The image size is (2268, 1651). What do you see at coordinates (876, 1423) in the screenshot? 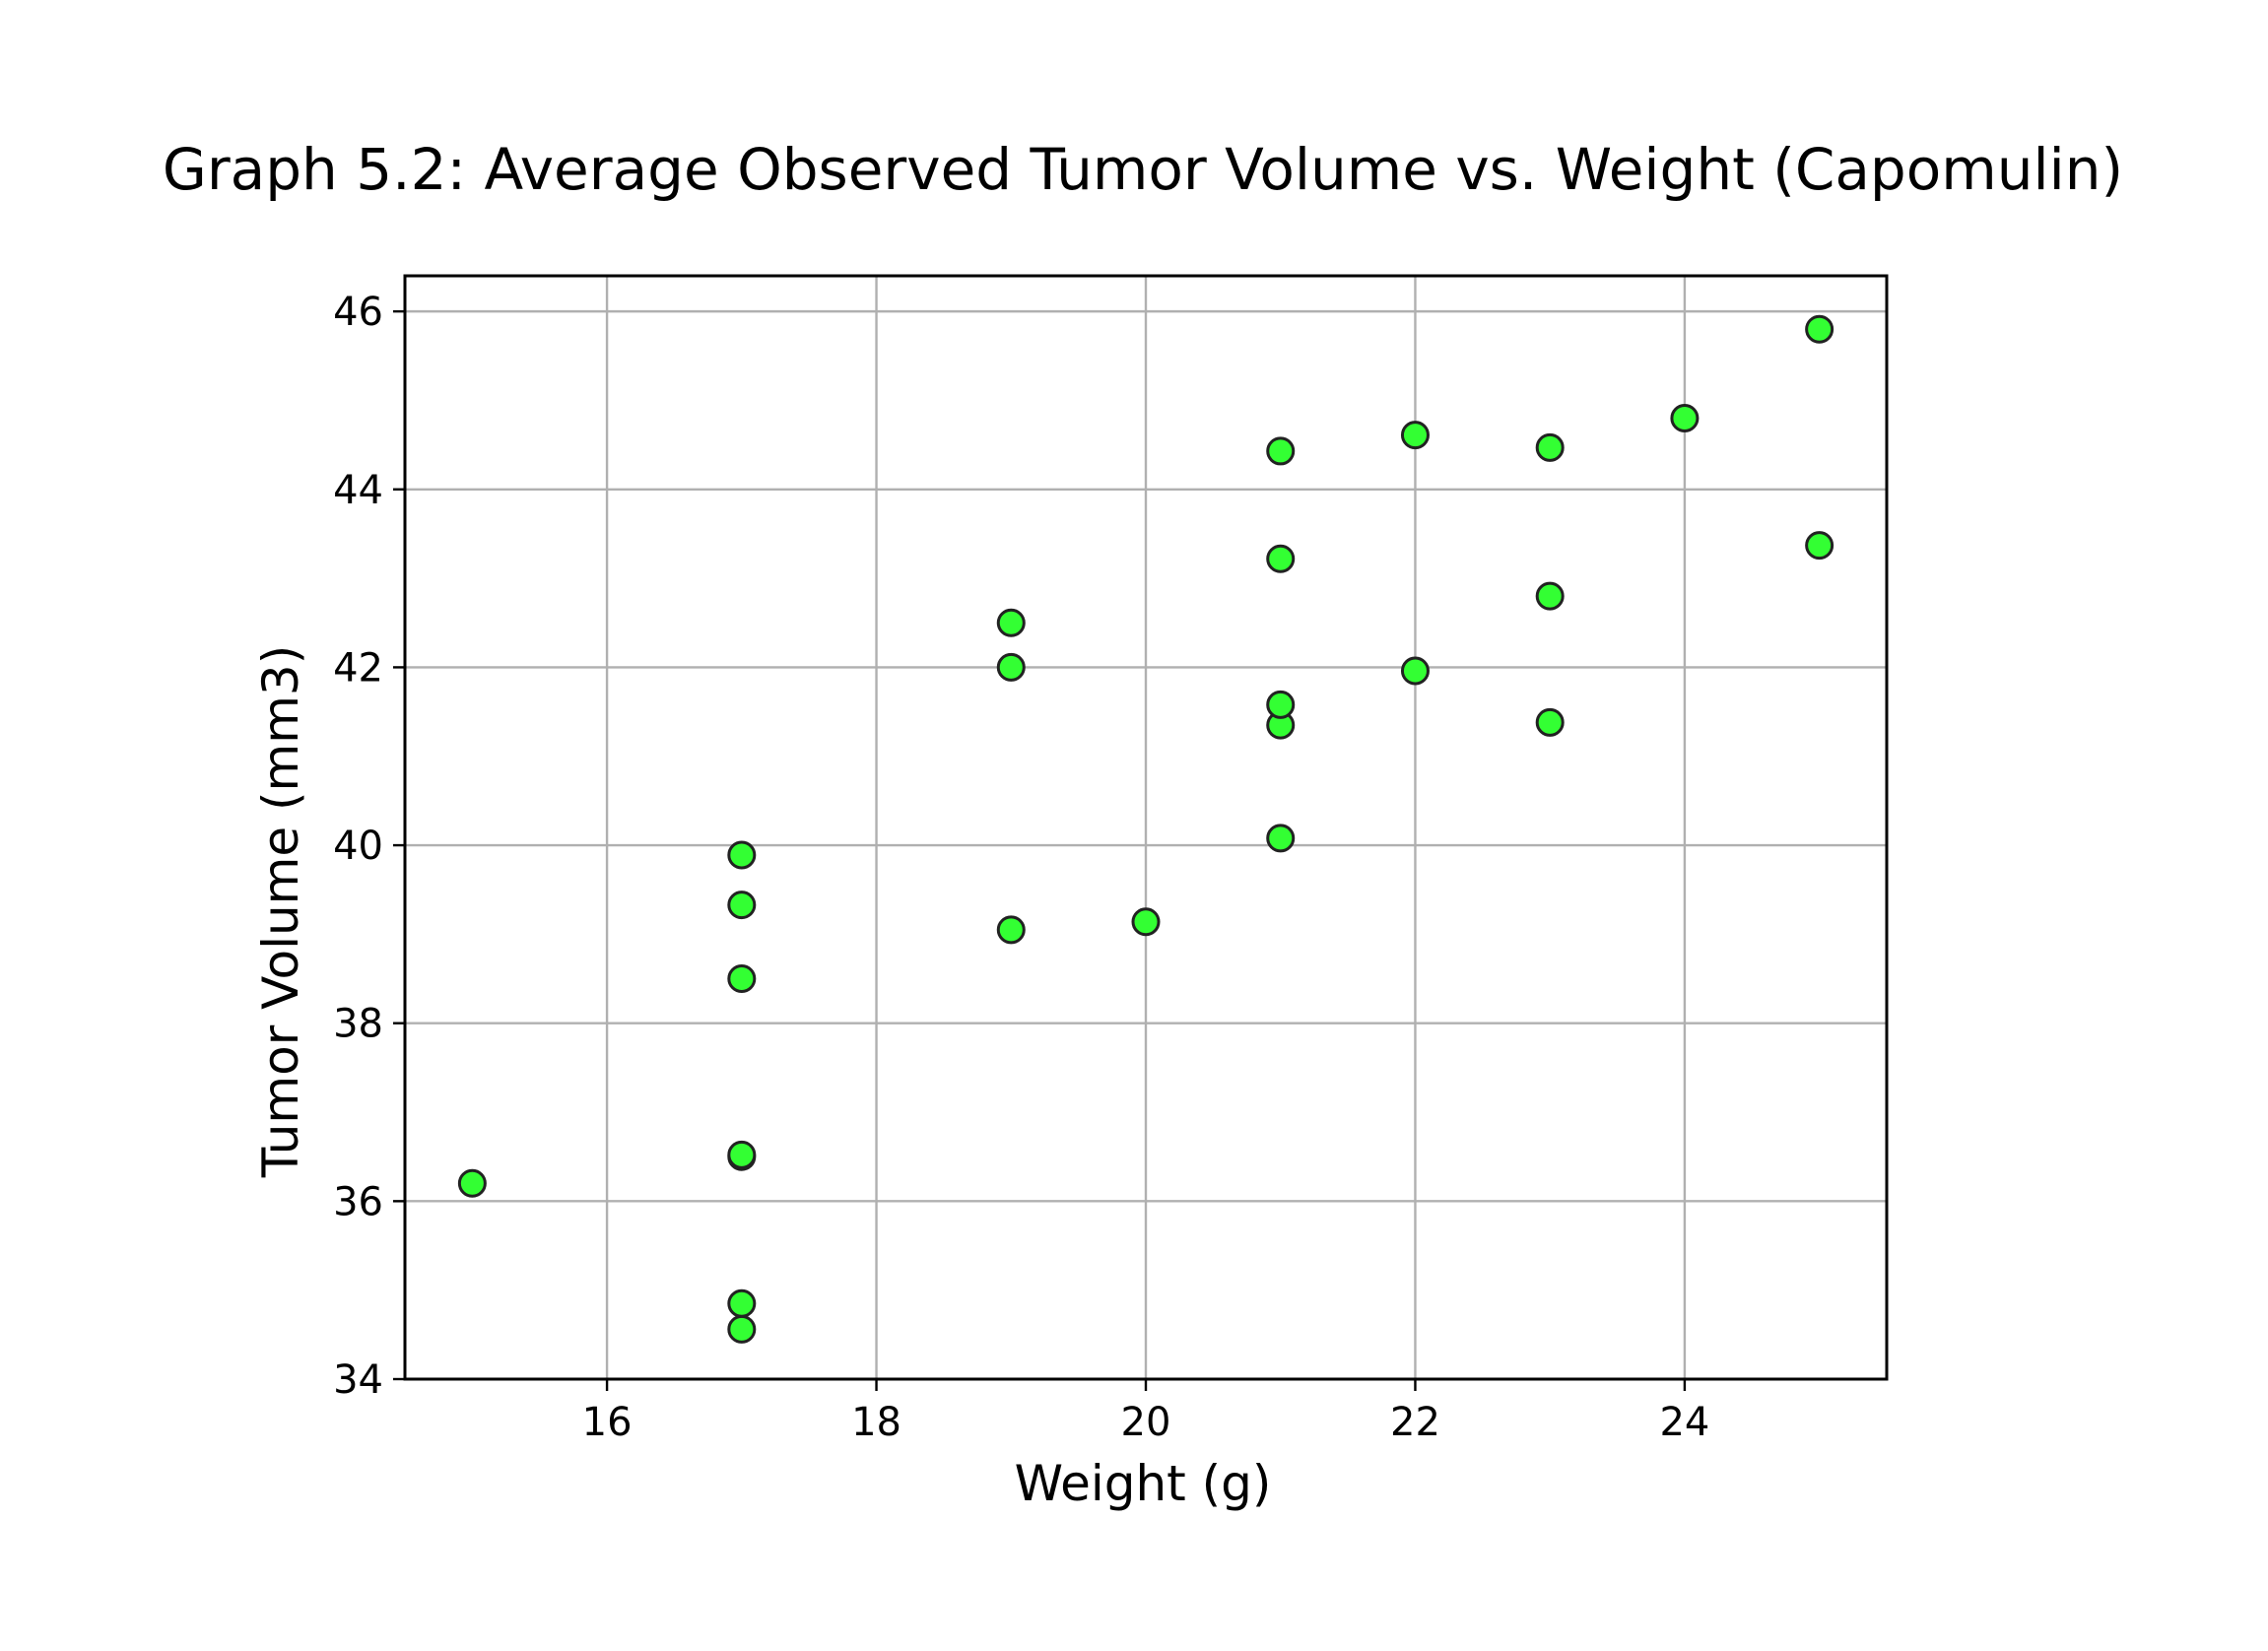
I see `x-tick-label: 18` at bounding box center [876, 1423].